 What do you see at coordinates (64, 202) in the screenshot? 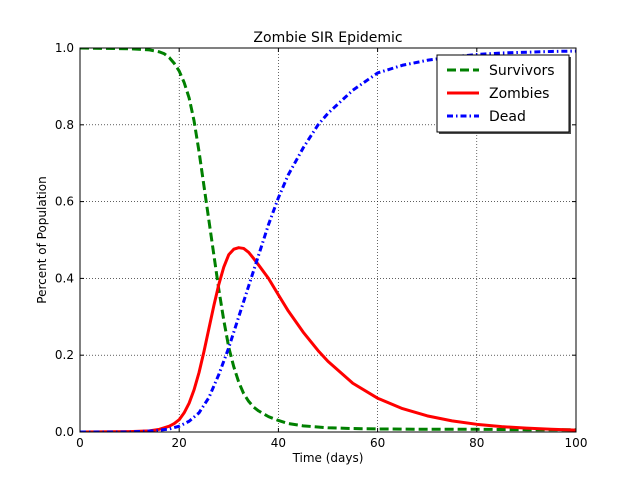
I see `y-tick-label: 0.6` at bounding box center [64, 202].